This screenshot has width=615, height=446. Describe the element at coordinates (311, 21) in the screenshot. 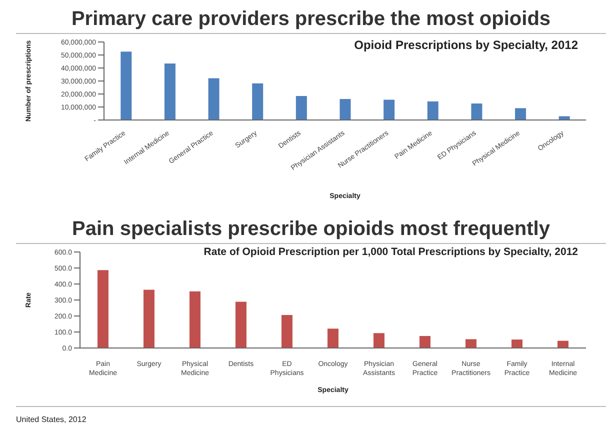

I see `chart-title: Primary care providers prescribe the most opioids` at that location.